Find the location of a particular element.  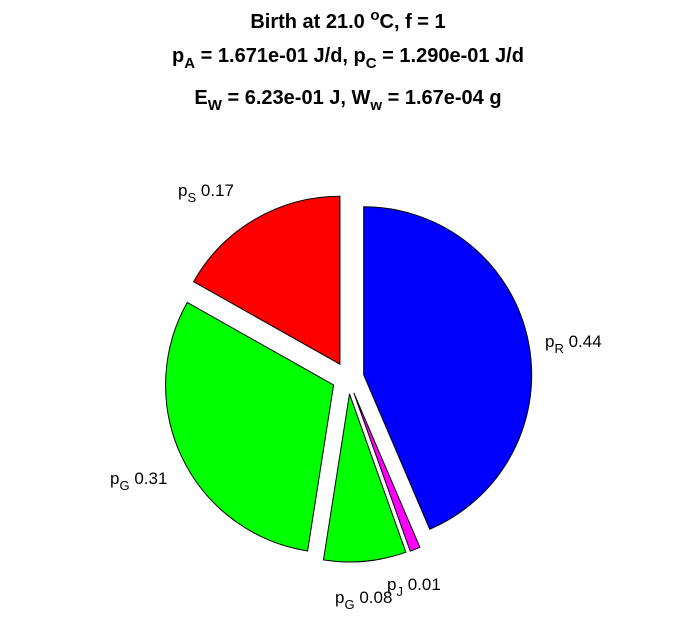

chart-title-line-2: pA = 1.671e-01 J/d, pC = 1.290e-01 J/d is located at coordinates (348, 58).